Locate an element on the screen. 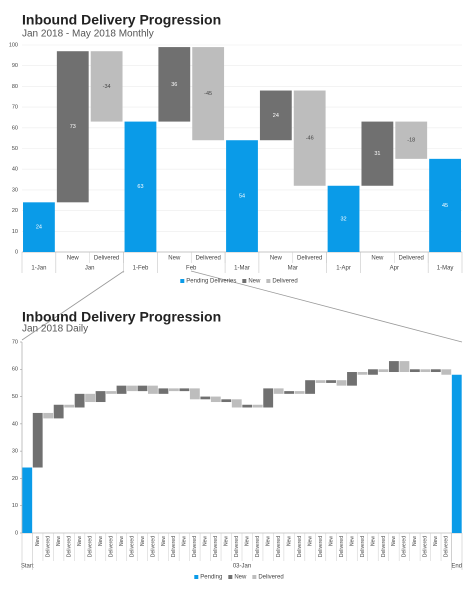 The image size is (474, 592). y-tick-label: 80 is located at coordinates (15, 87).